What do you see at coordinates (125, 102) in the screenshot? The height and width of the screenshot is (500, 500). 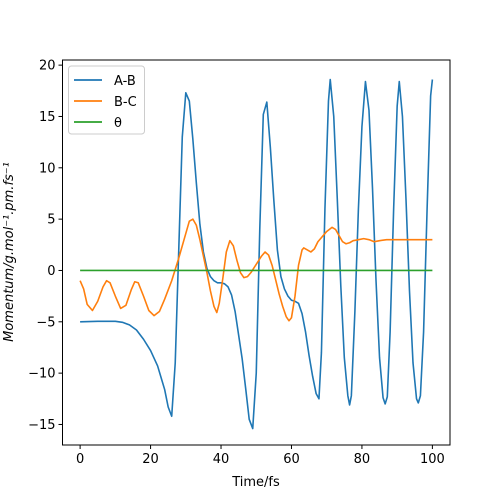 I see `legend-label: B-C` at bounding box center [125, 102].